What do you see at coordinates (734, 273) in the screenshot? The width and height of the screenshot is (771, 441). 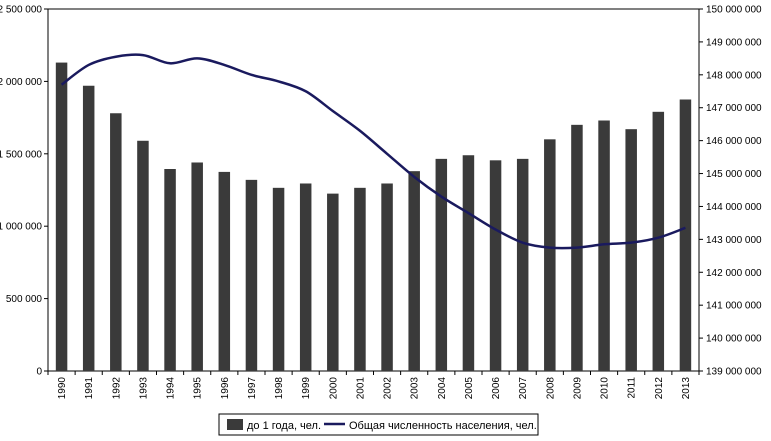 I see `right-tick-label: 142 000 000` at bounding box center [734, 273].